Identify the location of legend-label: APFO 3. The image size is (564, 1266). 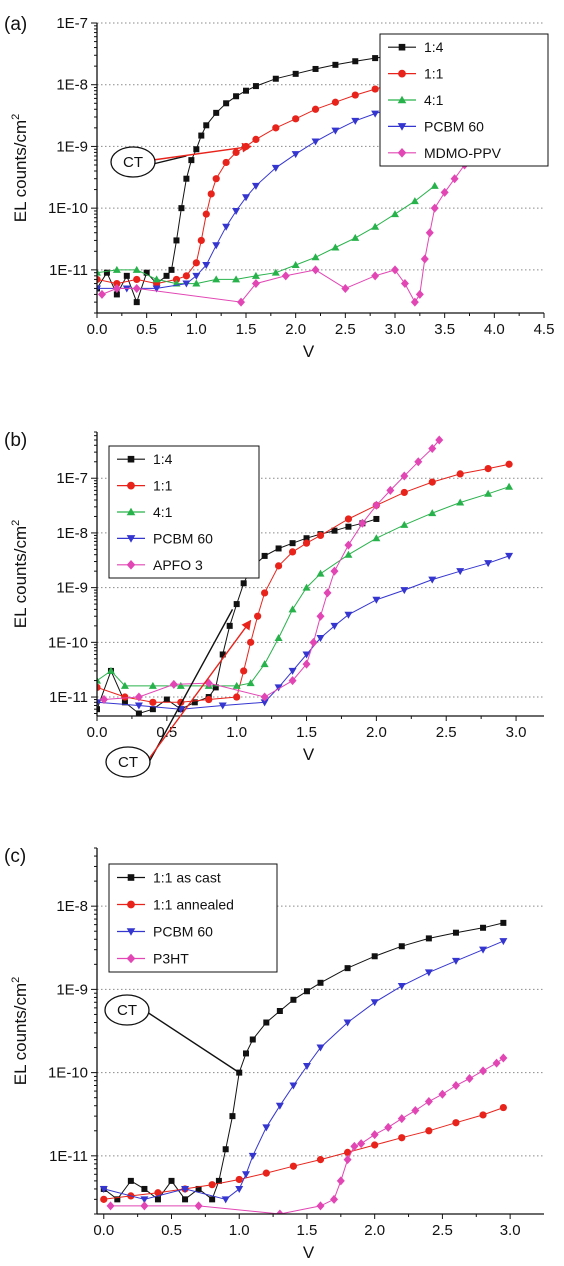
(178, 565).